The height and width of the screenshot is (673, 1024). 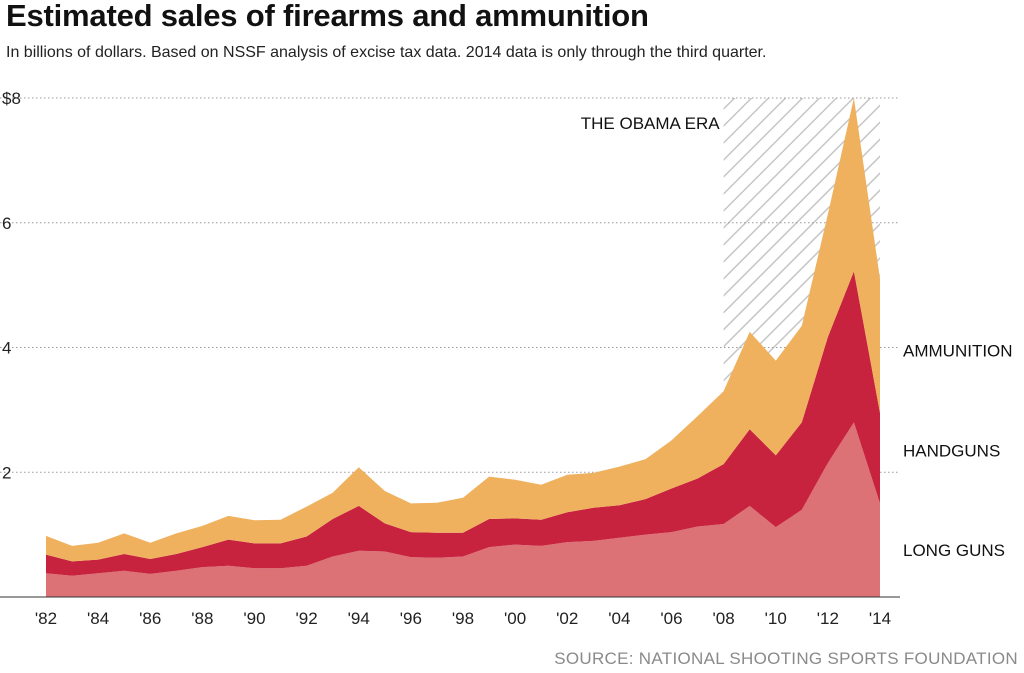 I want to click on x-tick-label: '14, so click(x=880, y=618).